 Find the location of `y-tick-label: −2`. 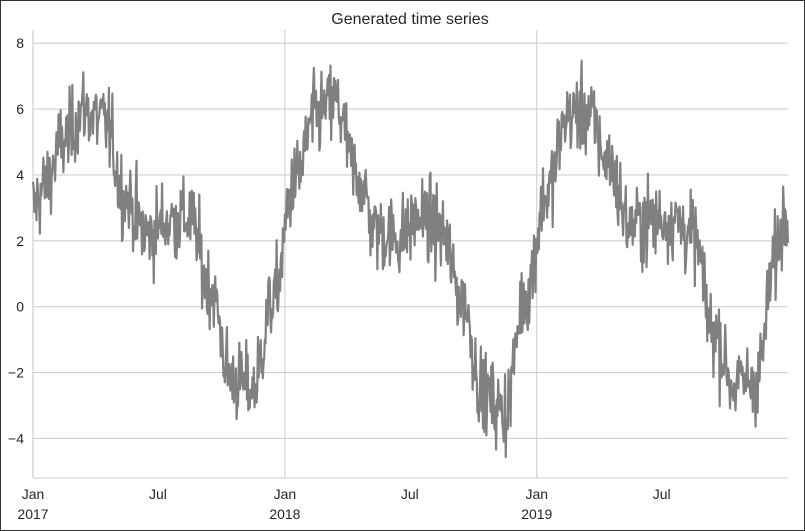

y-tick-label: −2 is located at coordinates (16, 373).